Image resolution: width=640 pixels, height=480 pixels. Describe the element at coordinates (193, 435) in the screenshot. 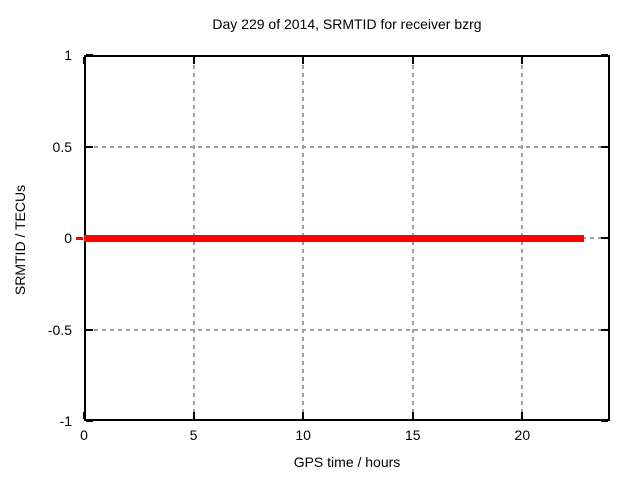

I see `x-tick-label: 5` at that location.